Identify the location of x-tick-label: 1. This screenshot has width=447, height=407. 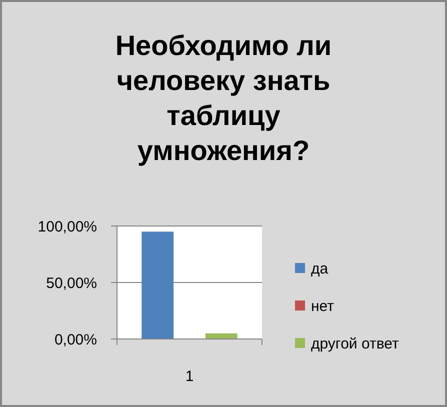
(189, 376).